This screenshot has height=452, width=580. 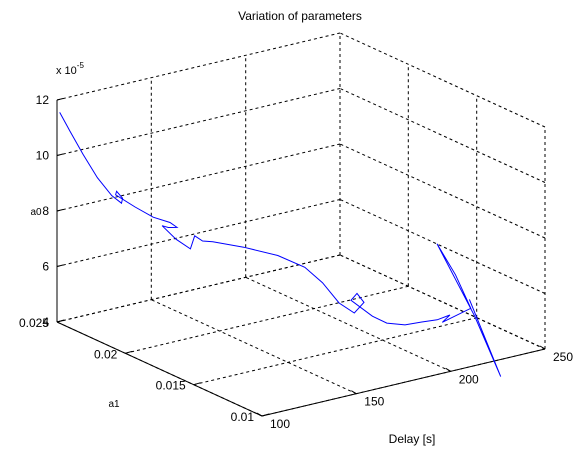 What do you see at coordinates (243, 417) in the screenshot?
I see `y-tick-label: 0.01` at bounding box center [243, 417].